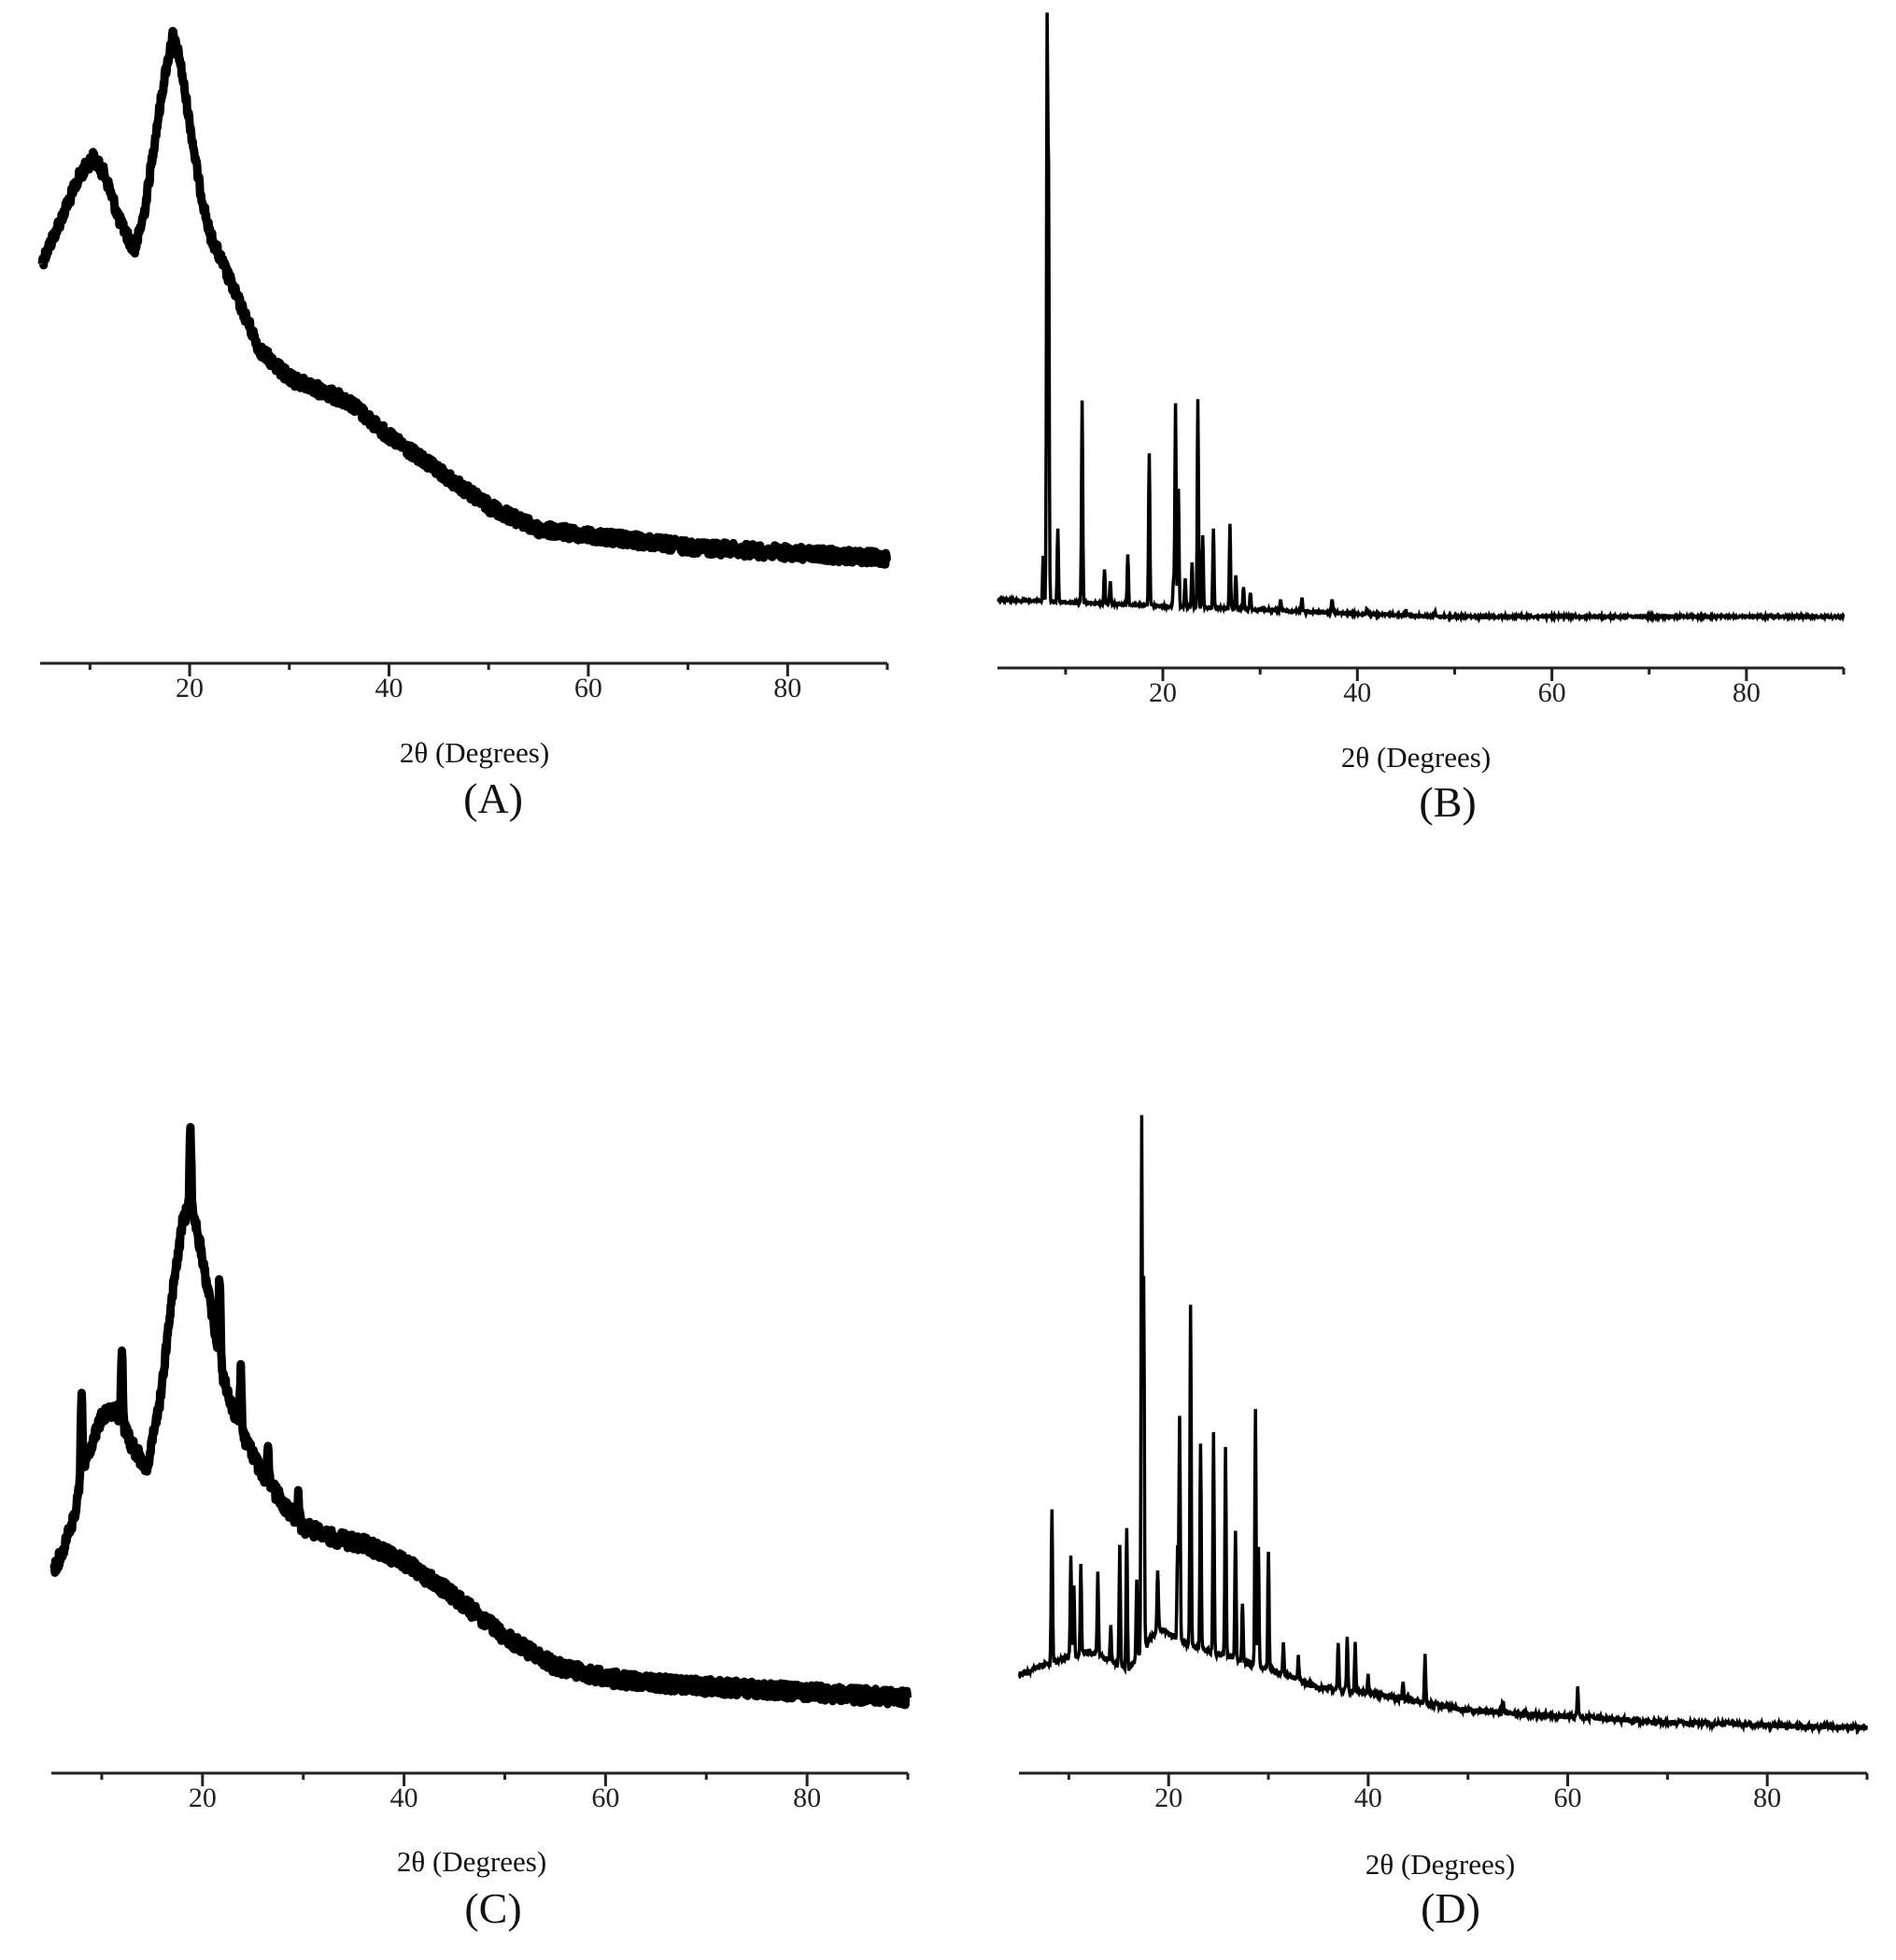 The image size is (1896, 1960). Describe the element at coordinates (1450, 1908) in the screenshot. I see `panel-d-label: (D)` at that location.